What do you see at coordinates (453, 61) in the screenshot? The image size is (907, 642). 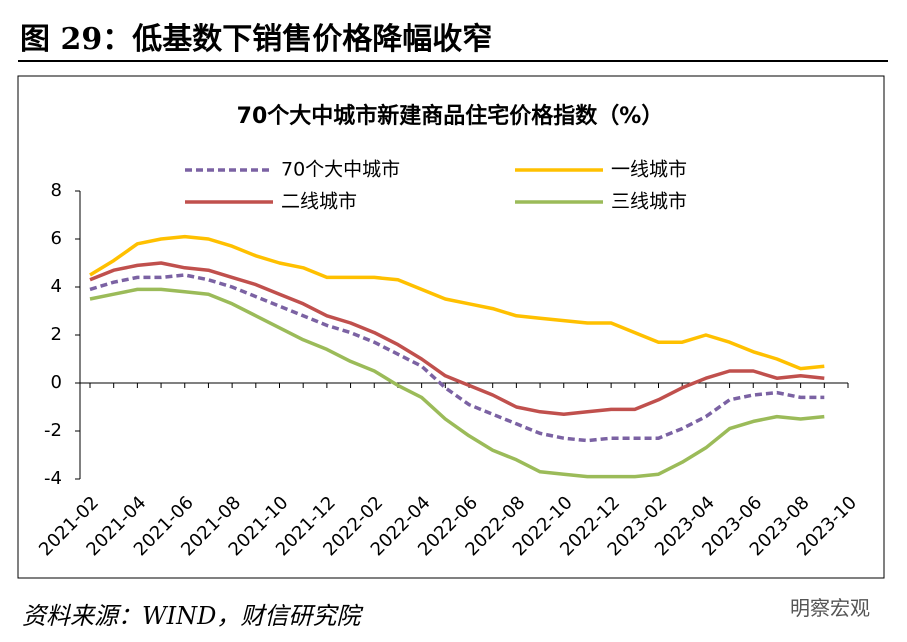 I see `header-rule` at bounding box center [453, 61].